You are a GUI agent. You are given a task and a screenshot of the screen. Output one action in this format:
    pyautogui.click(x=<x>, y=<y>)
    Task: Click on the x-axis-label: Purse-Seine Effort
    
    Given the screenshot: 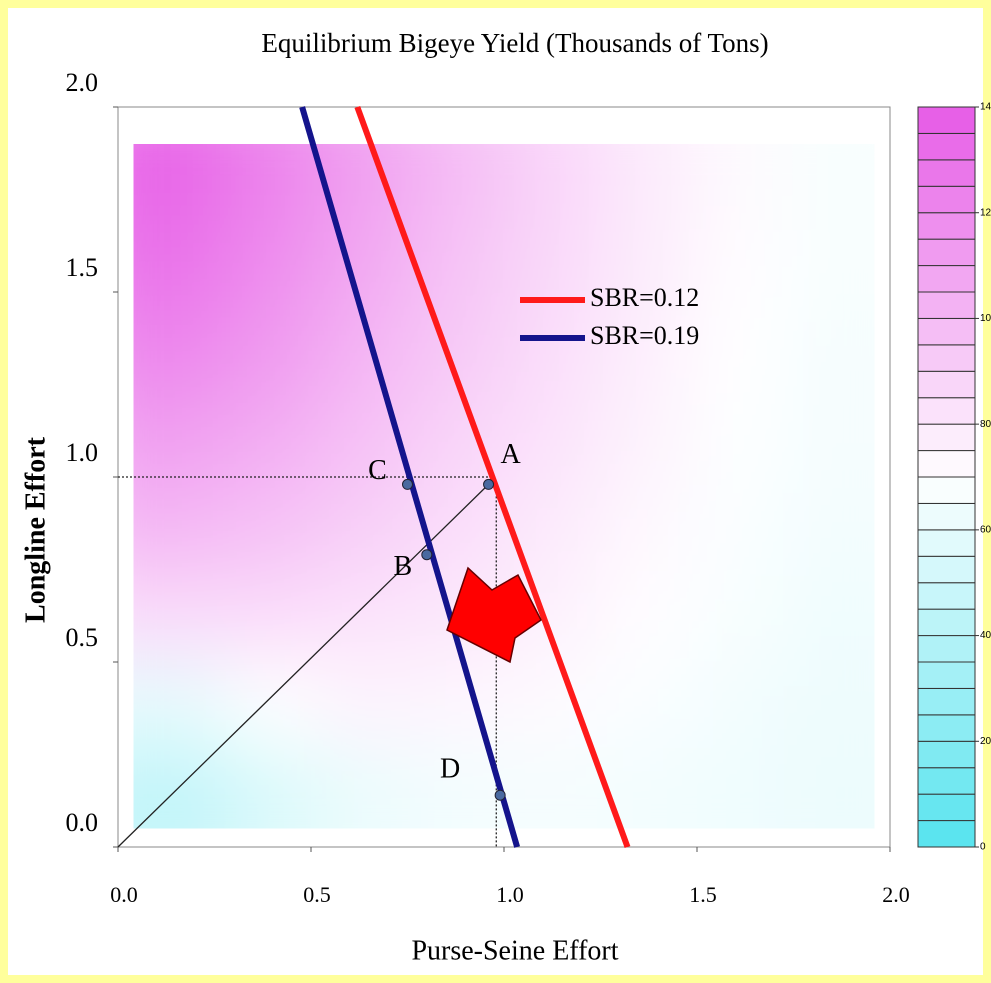 What is the action you would take?
    pyautogui.click(x=514, y=950)
    